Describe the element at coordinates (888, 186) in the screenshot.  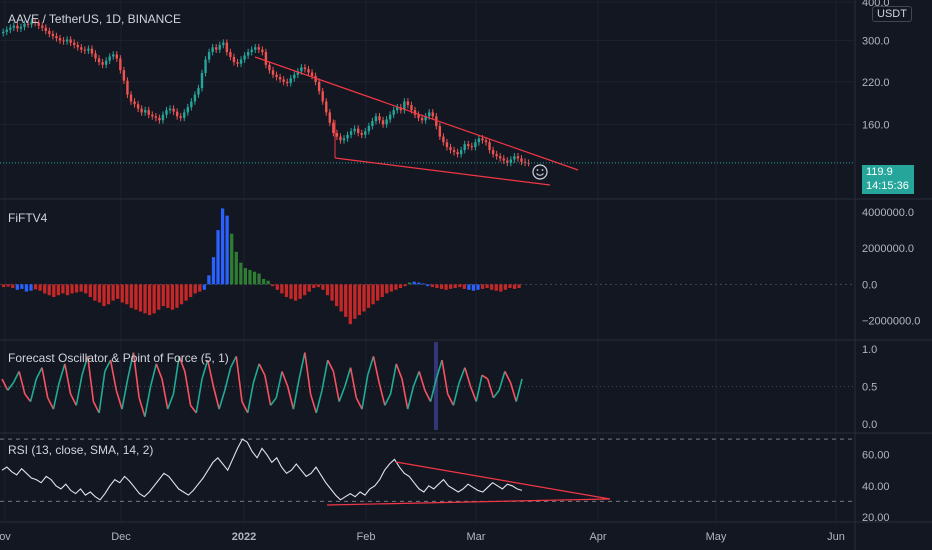
I see `countdown-badge: 14:15:36` at that location.